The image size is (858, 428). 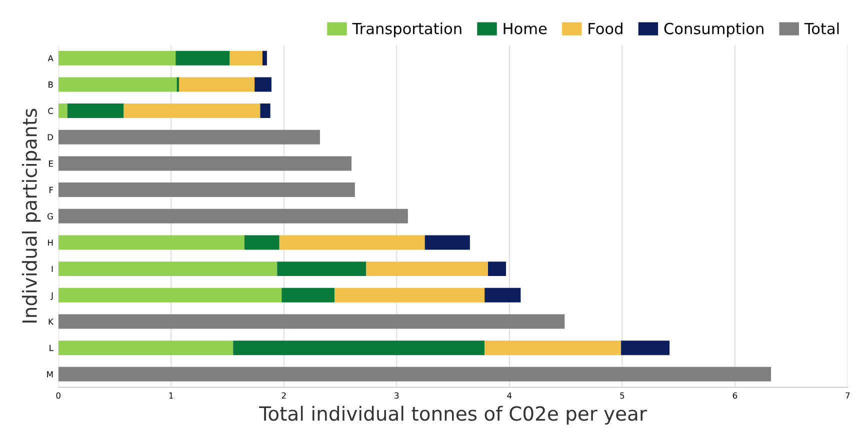 What do you see at coordinates (605, 28) in the screenshot?
I see `legend-label: Food` at bounding box center [605, 28].